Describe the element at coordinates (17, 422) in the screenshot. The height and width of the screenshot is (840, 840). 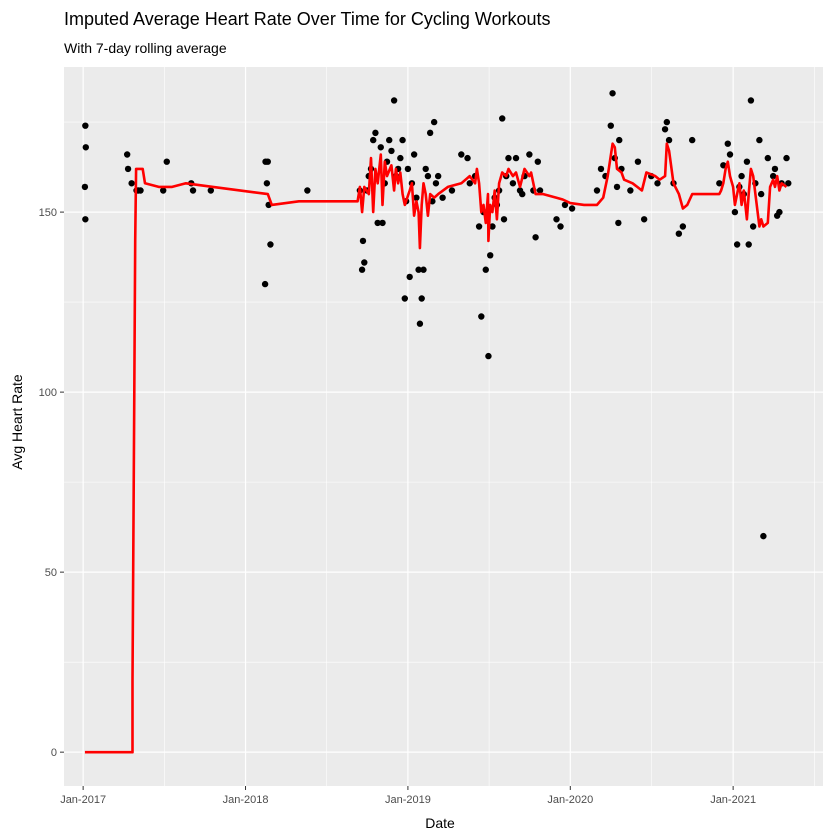
I see `y-axis-title: Avg Heart Rate` at that location.